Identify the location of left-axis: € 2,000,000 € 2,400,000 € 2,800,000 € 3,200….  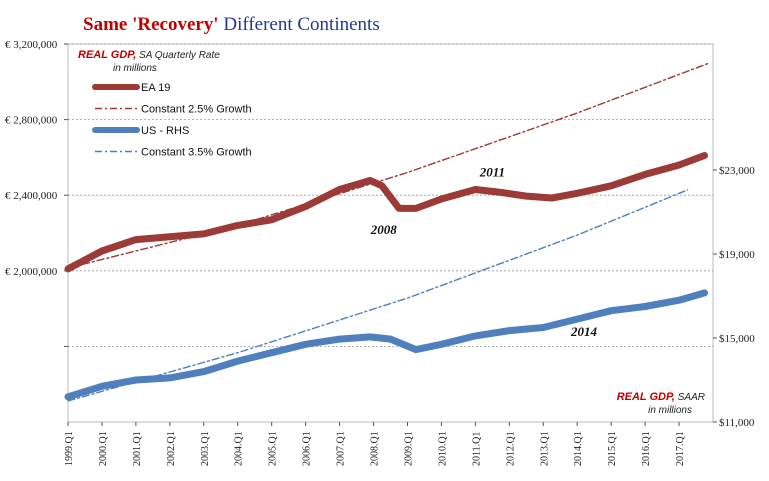
(36, 193).